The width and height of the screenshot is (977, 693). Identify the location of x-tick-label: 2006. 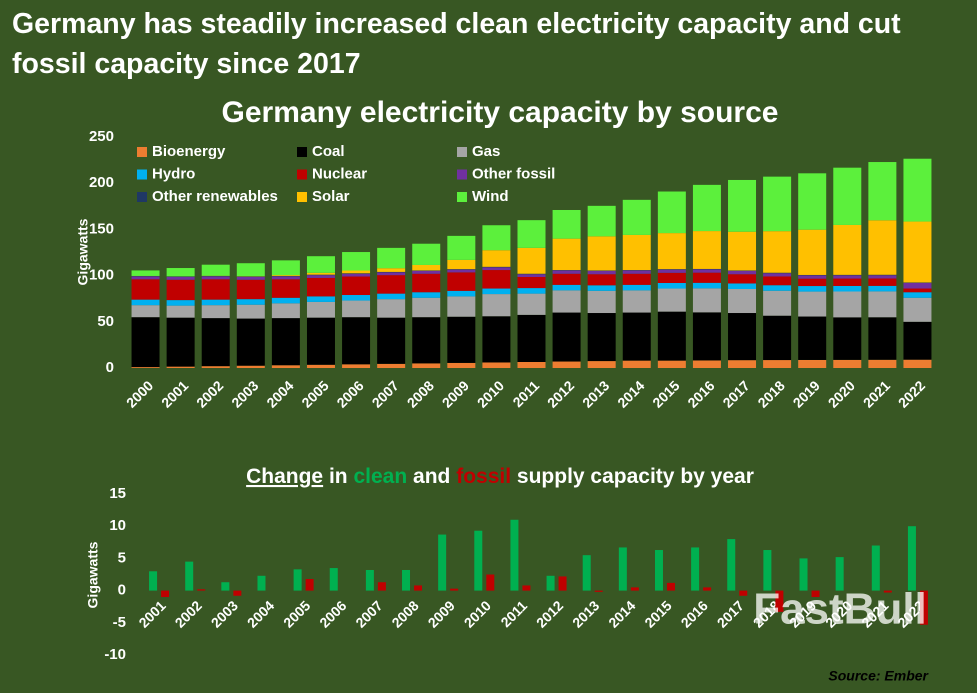
(349, 393).